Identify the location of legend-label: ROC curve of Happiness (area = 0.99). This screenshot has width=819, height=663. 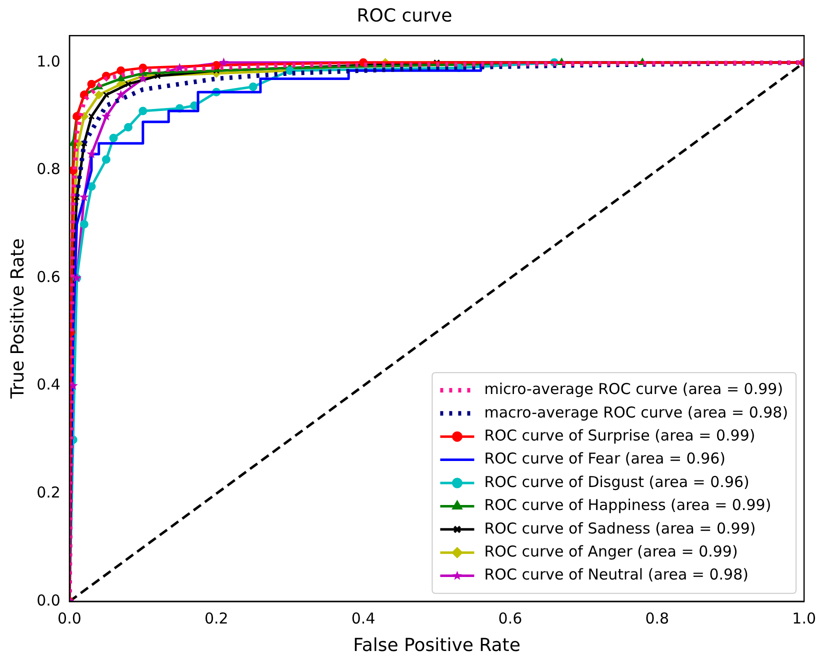
(628, 505).